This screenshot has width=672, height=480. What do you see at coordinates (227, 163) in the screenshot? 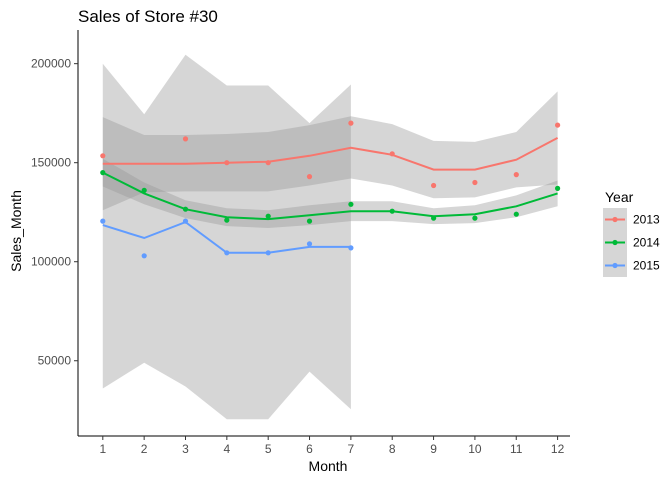
I see `point-2013-m4` at bounding box center [227, 163].